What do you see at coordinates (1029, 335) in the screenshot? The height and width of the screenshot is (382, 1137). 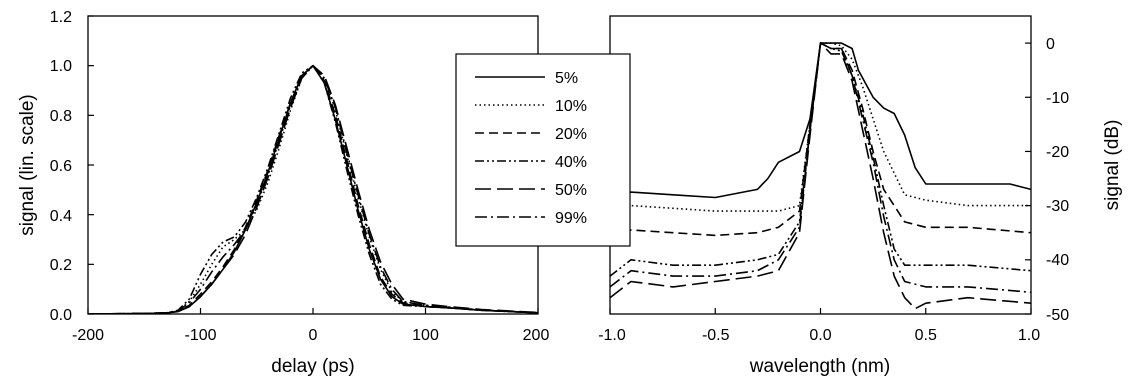 I see `right-x-tick-label: 1.0` at bounding box center [1029, 335].